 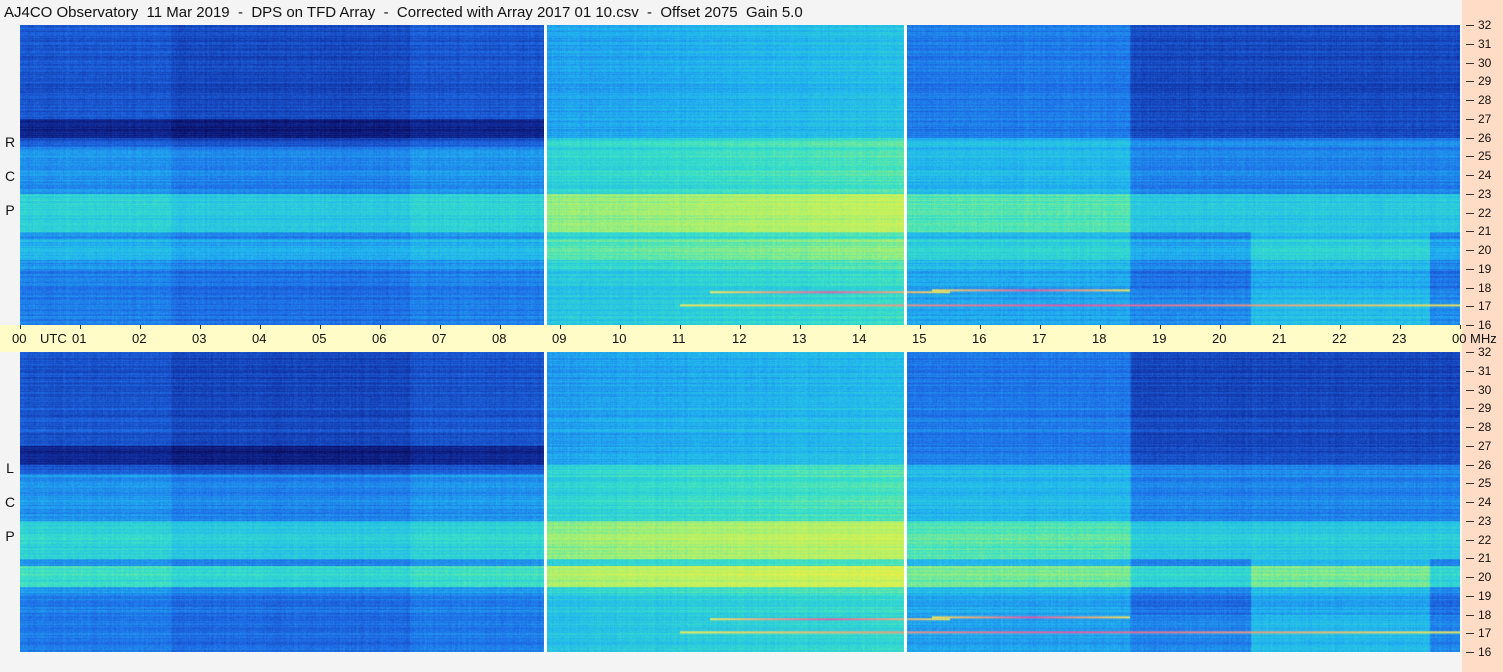 I want to click on time-axis-unit-label: UTC, so click(x=53, y=338).